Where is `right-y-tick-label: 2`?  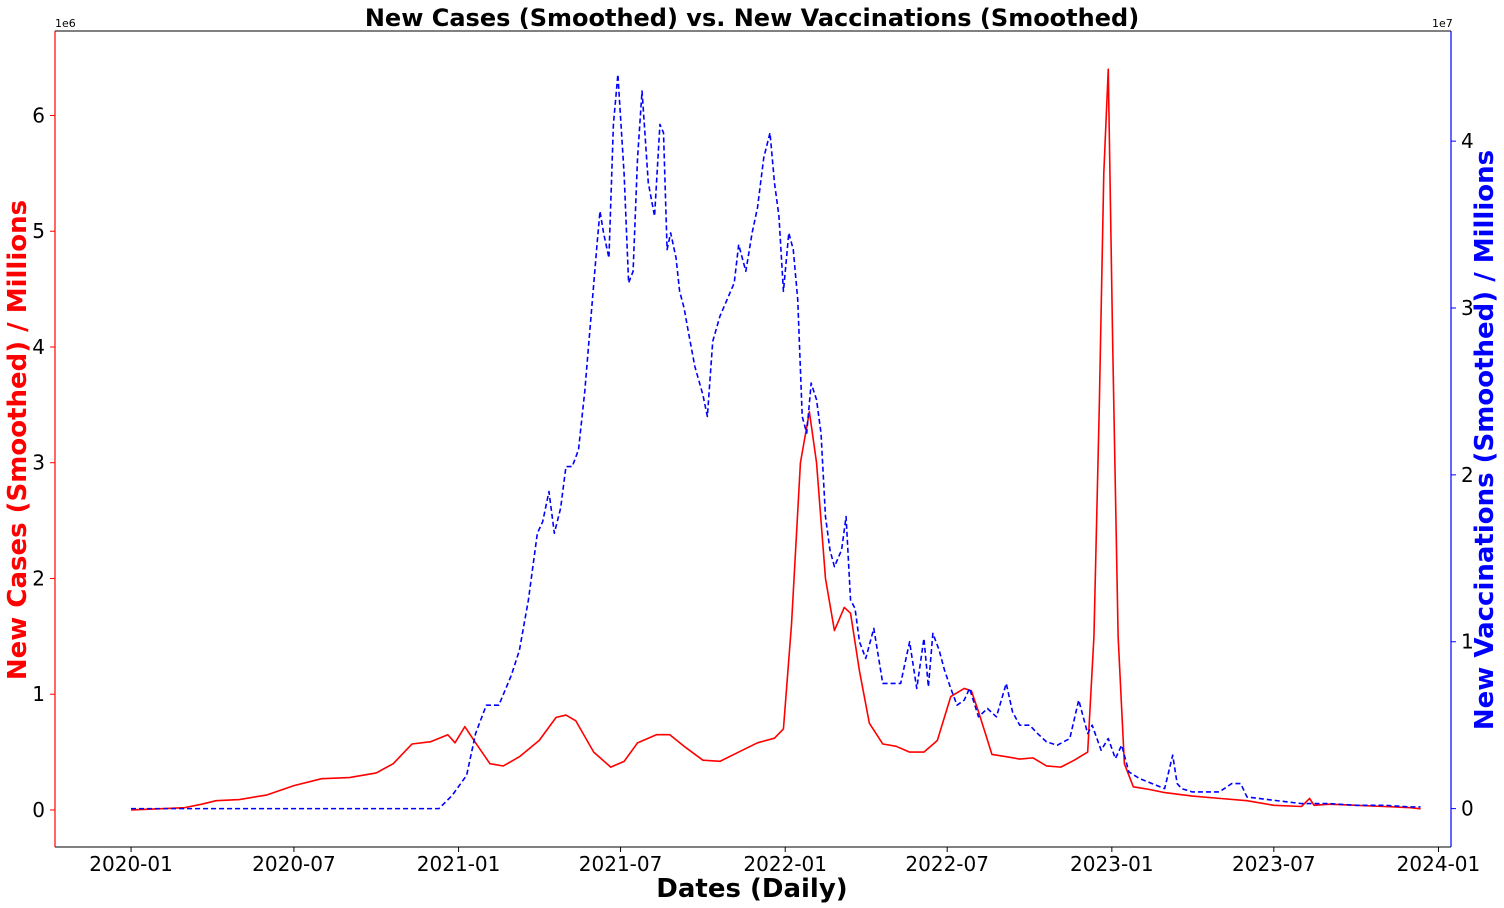 right-y-tick-label: 2 is located at coordinates (1467, 475).